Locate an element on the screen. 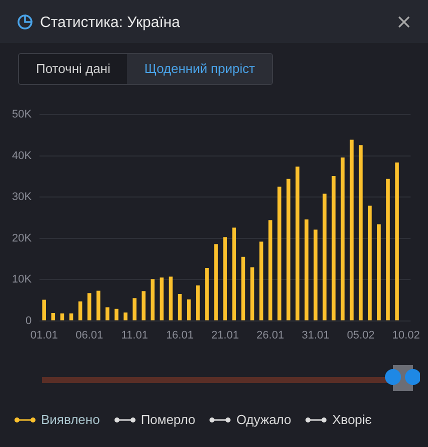 The height and width of the screenshot is (447, 428). x-tick-label: 26.01 is located at coordinates (270, 335).